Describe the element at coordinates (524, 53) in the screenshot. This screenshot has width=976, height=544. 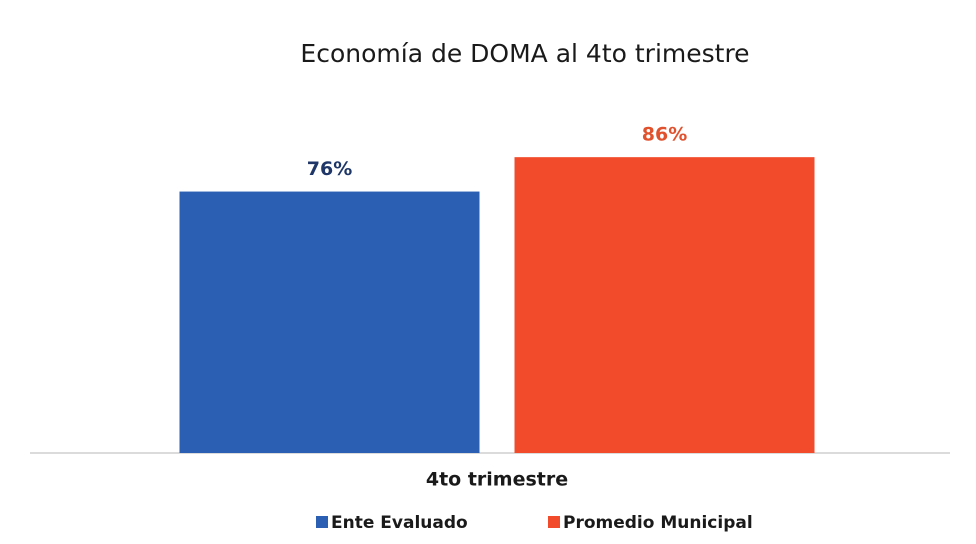
I see `chart-title: Economía de DOMA al 4to trimestre` at that location.